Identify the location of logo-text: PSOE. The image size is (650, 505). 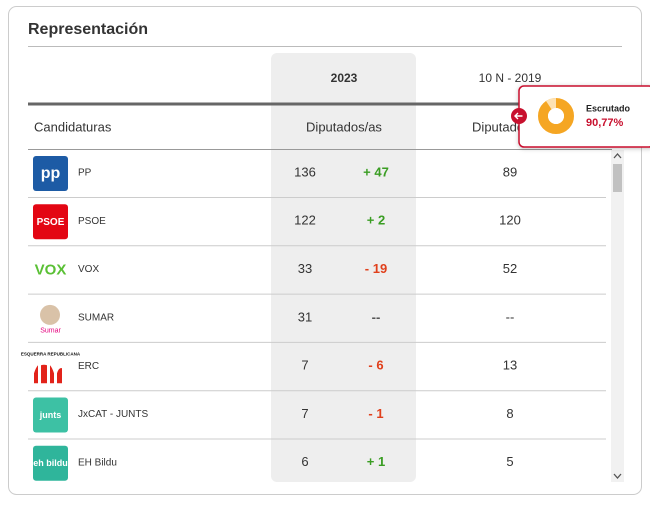
(51, 222).